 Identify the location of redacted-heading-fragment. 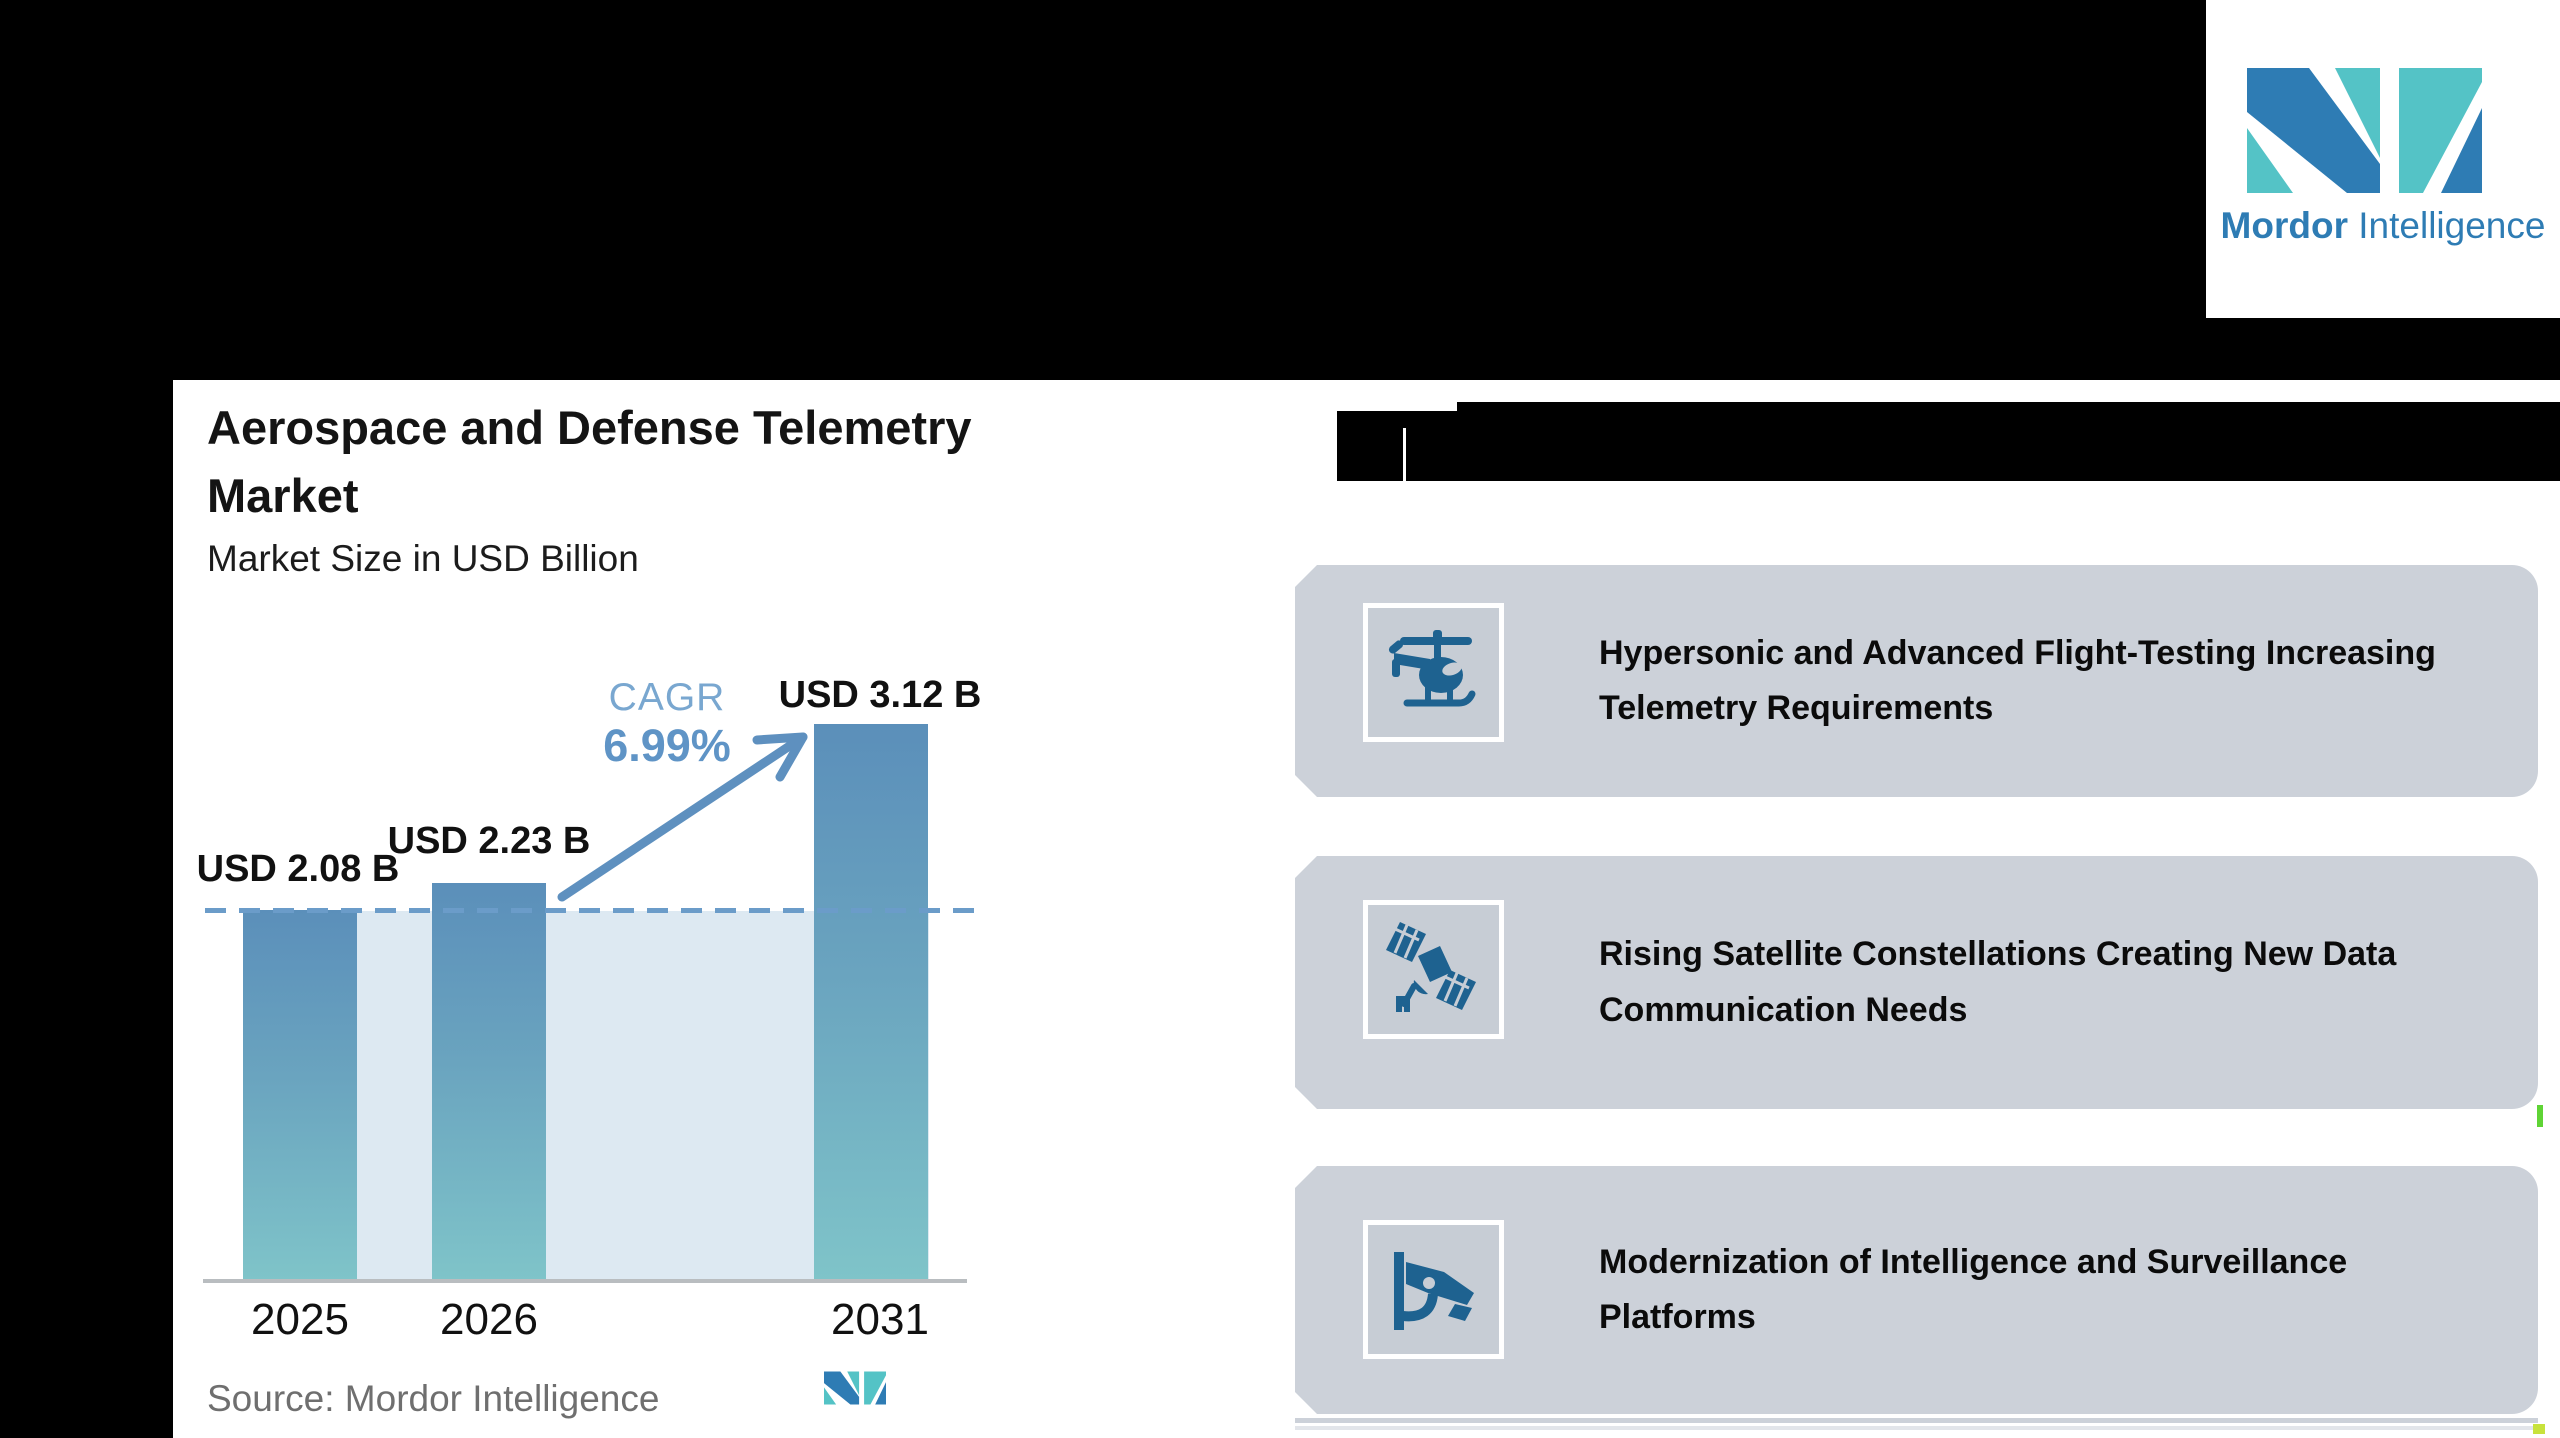
(1397, 446).